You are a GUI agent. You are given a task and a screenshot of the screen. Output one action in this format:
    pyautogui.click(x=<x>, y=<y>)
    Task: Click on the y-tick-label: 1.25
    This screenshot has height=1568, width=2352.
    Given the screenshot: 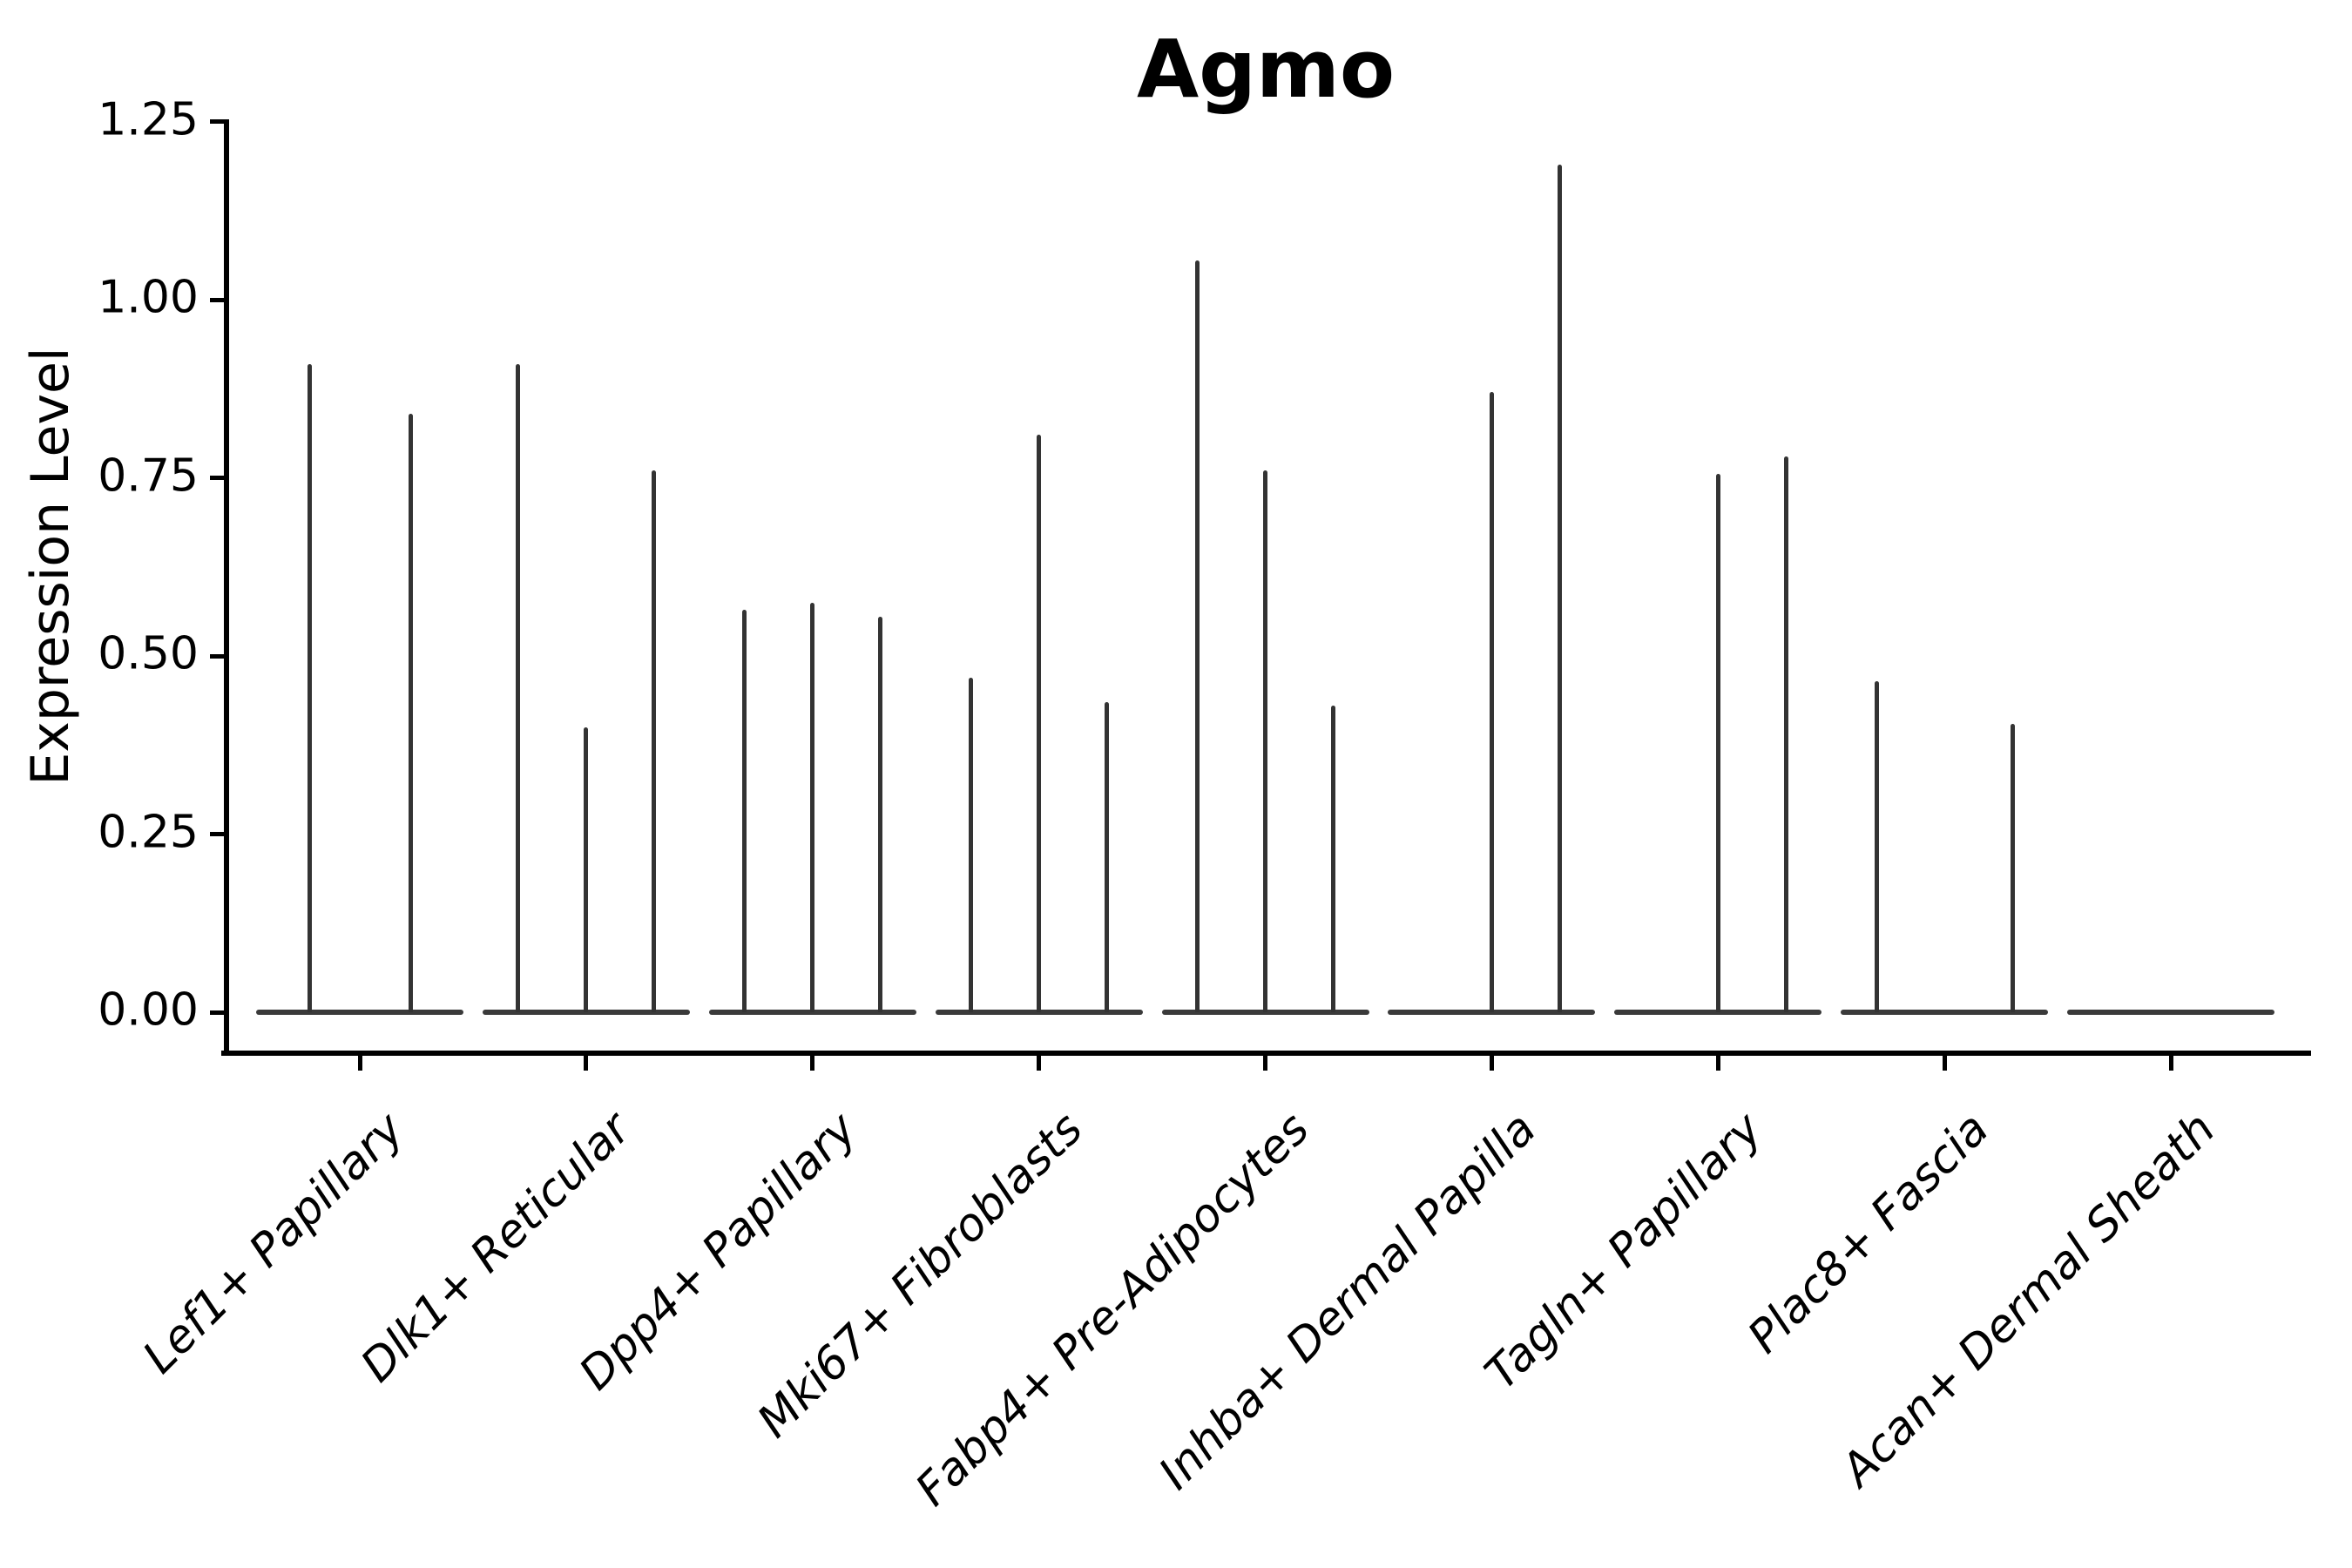 What is the action you would take?
    pyautogui.click(x=148, y=119)
    